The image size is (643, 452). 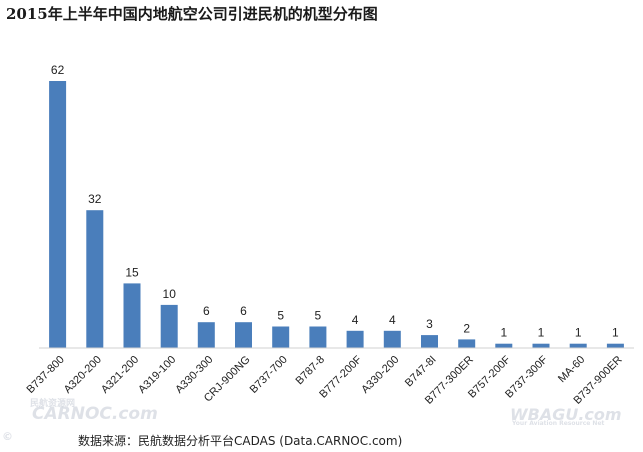 I want to click on value-label: 32, so click(x=95, y=199).